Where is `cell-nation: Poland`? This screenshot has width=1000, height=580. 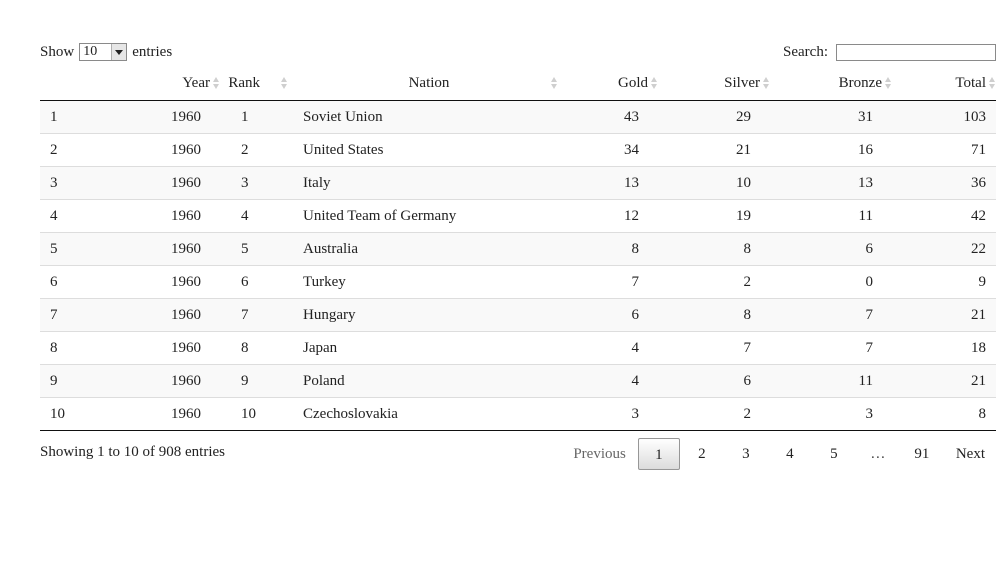
cell-nation: Poland is located at coordinates (429, 381).